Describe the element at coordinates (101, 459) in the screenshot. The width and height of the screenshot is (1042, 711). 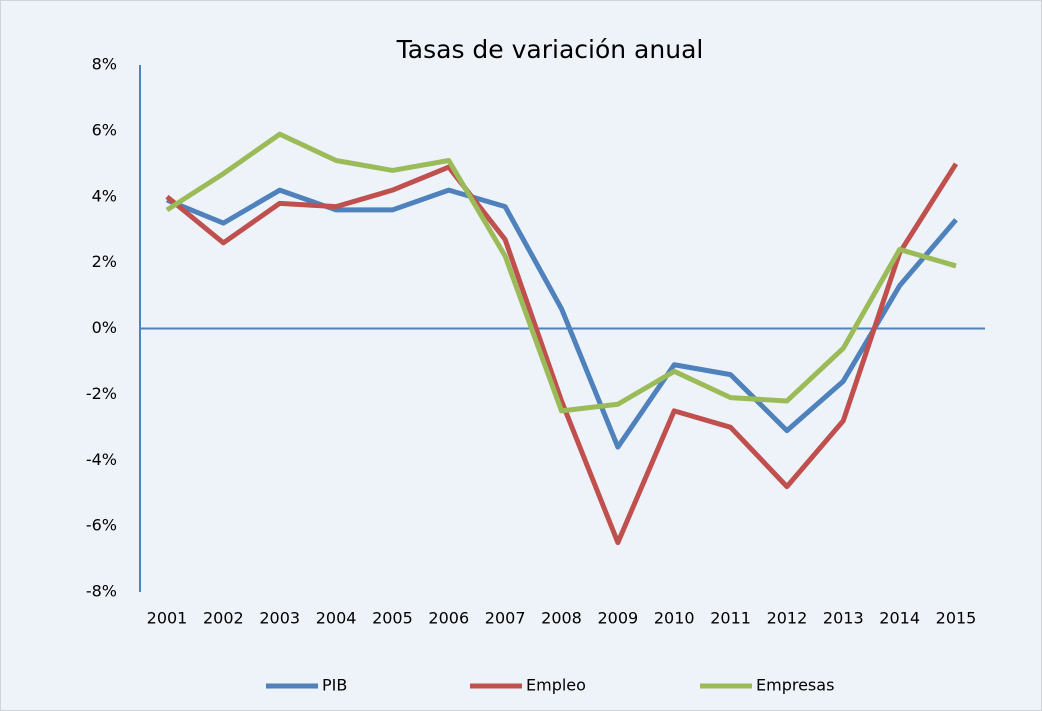
I see `y-tick-label: -4%` at that location.